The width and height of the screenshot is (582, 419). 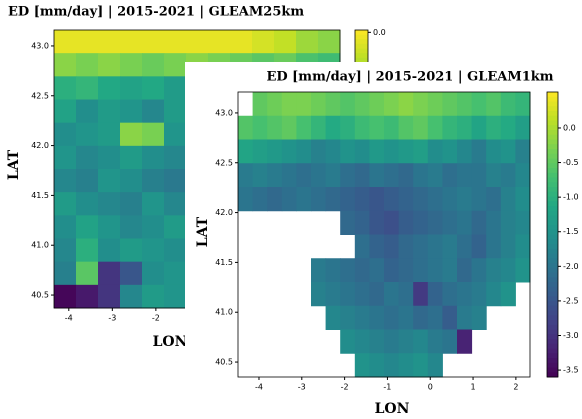 I want to click on chart-title: ED [mm/day] | 2015-2021 | GLEAM25km, so click(x=156, y=12).